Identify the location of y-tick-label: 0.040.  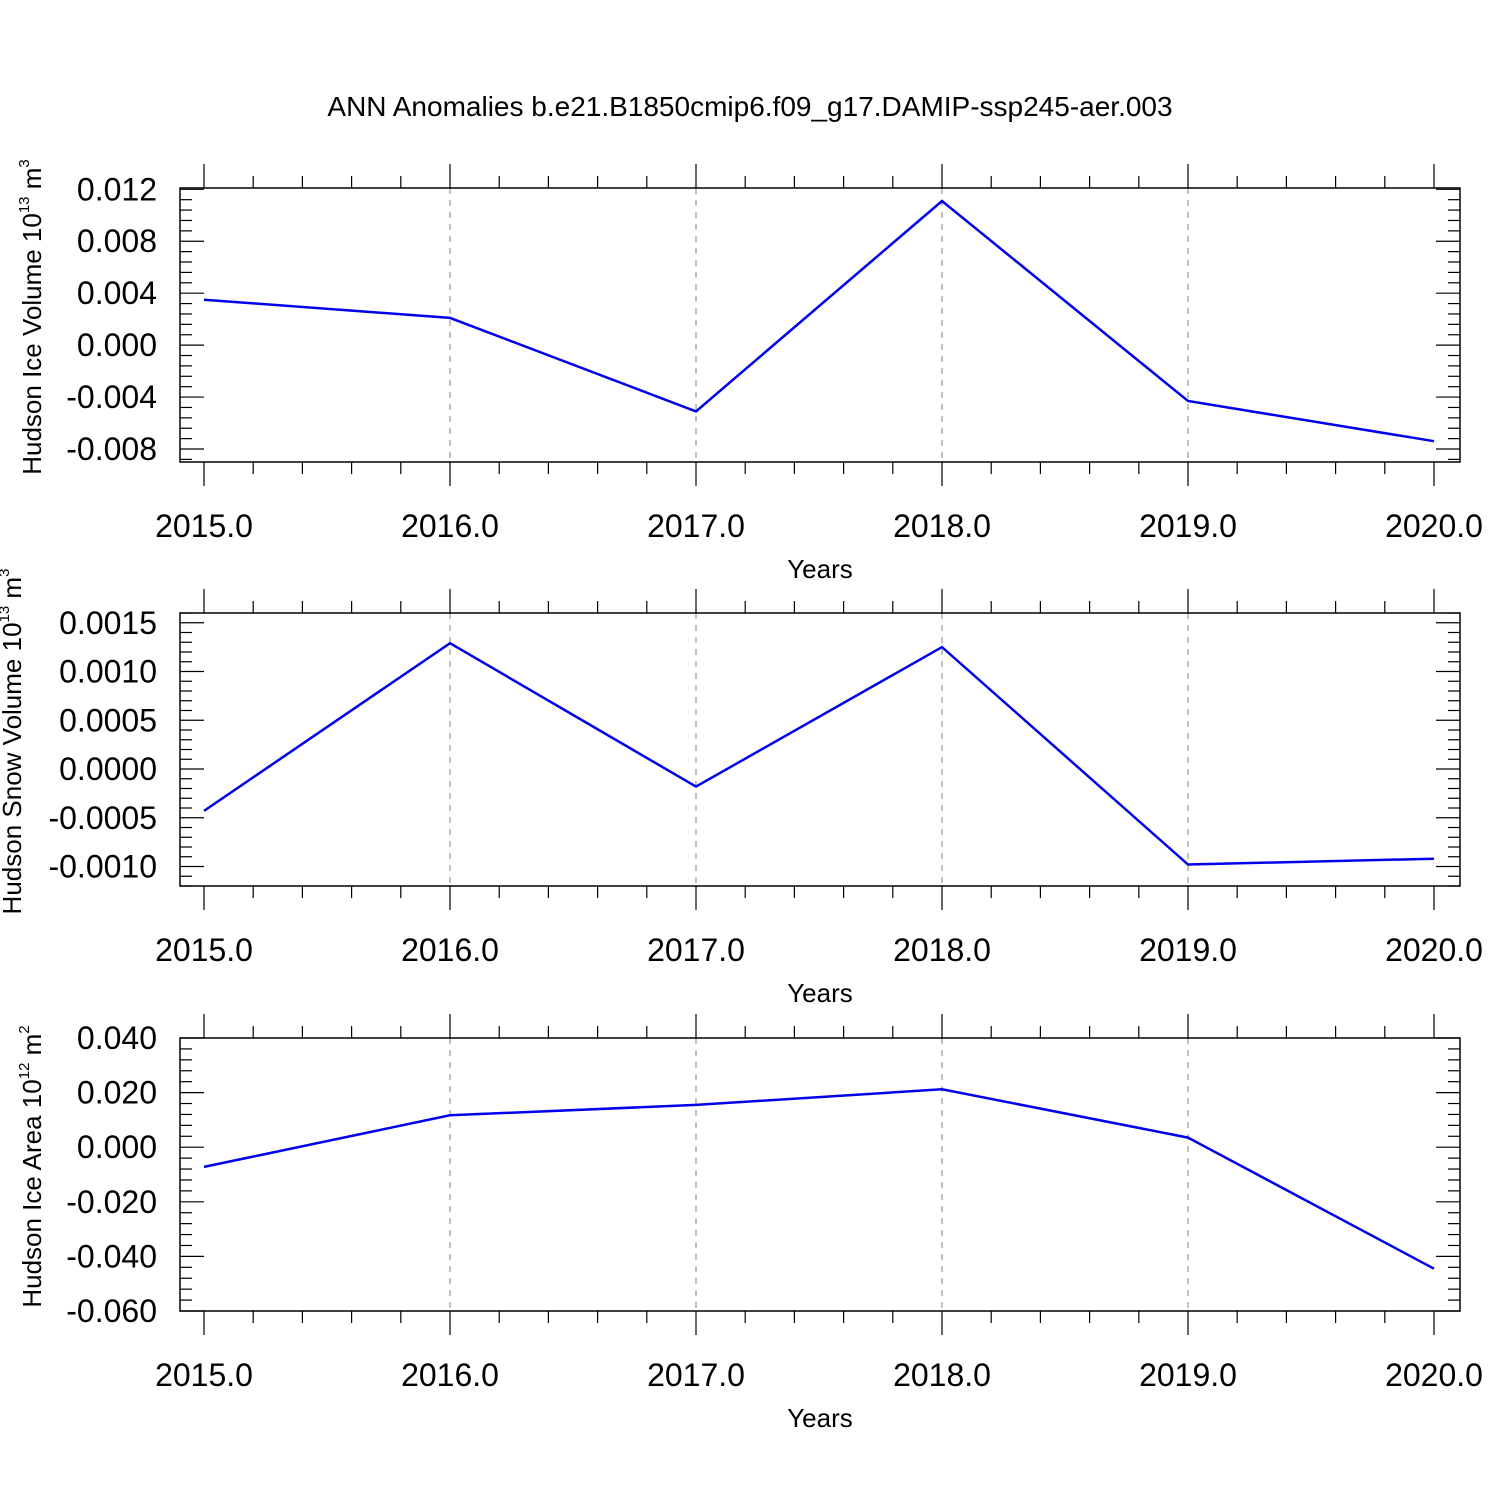
(117, 1038).